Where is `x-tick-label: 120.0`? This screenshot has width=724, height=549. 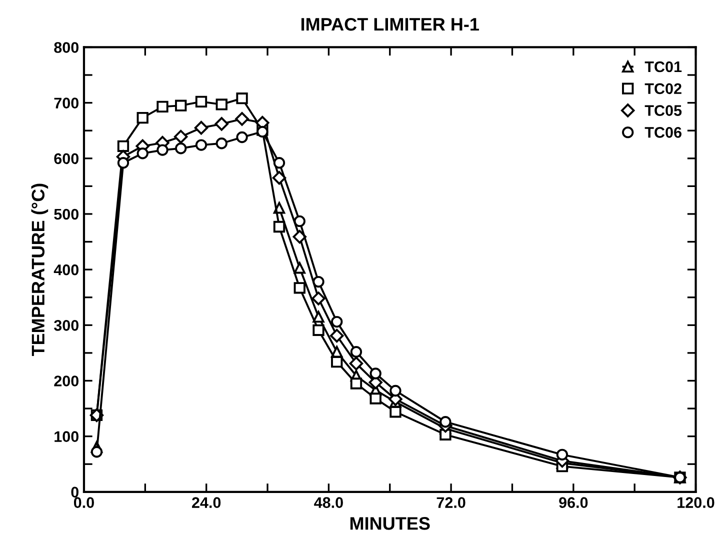
x-tick-label: 120.0 is located at coordinates (696, 502).